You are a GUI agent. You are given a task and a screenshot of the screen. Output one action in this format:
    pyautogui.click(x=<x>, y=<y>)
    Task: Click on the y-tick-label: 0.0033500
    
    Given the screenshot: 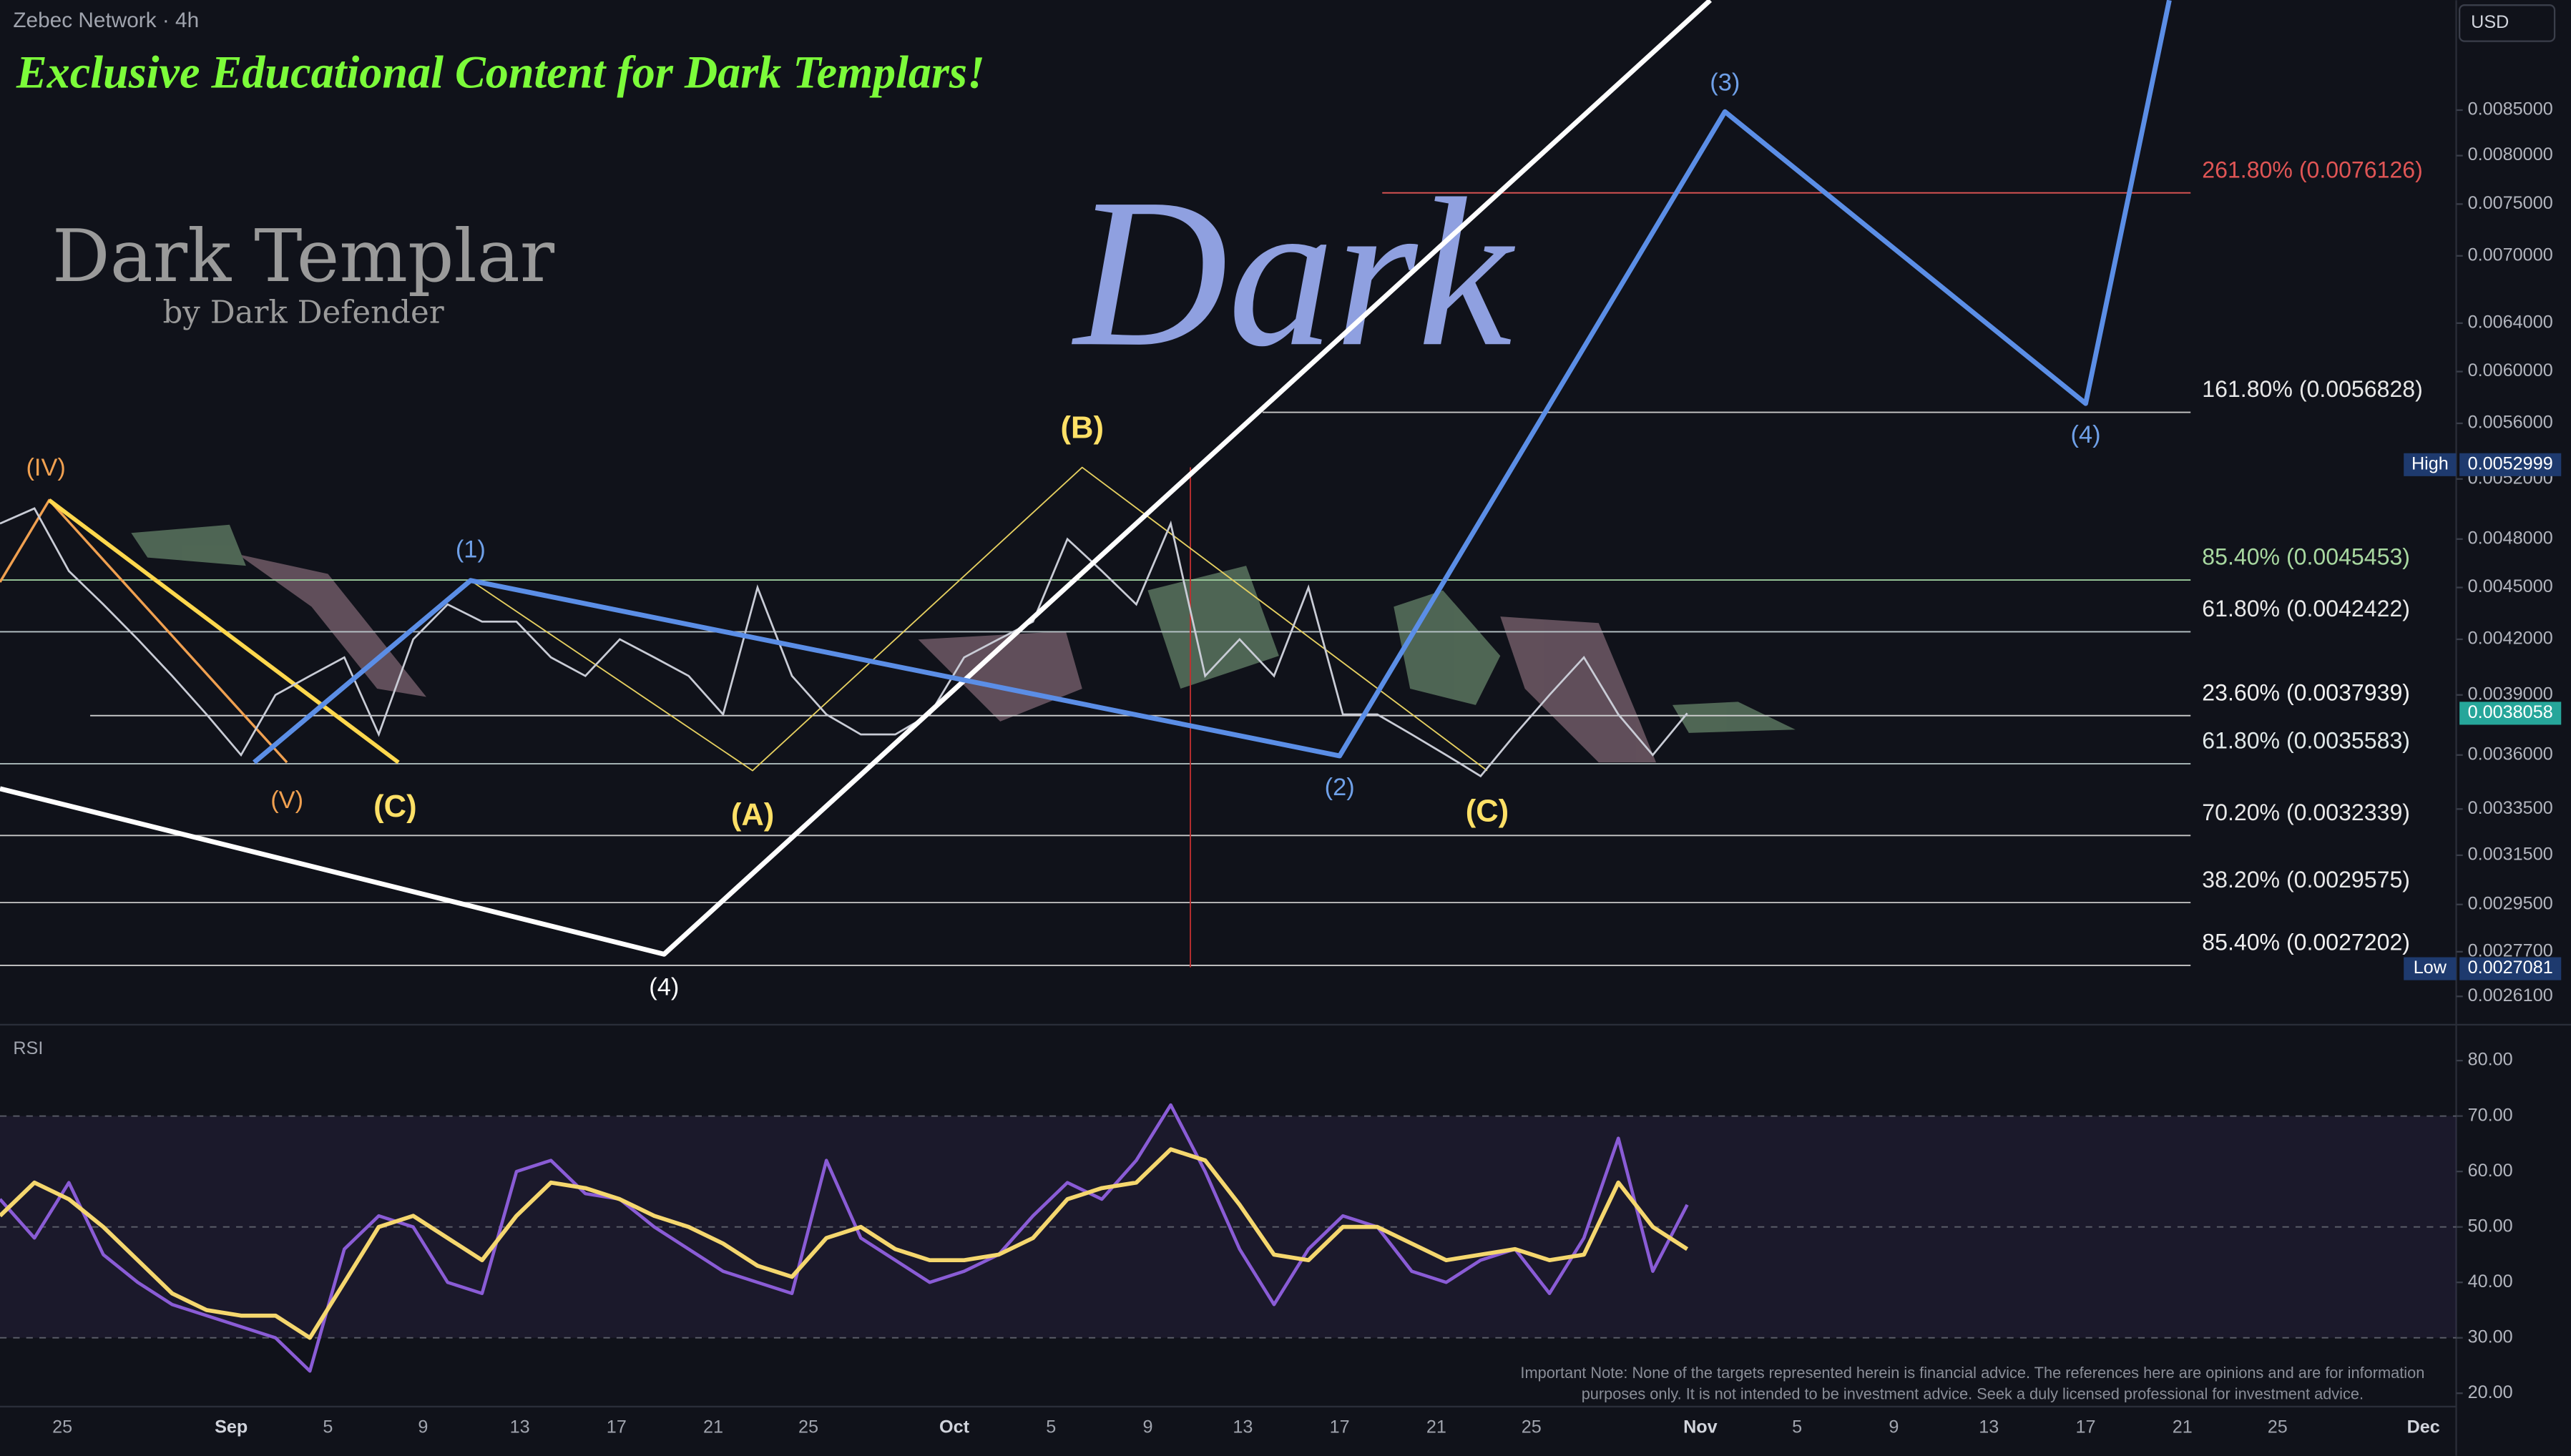 What is the action you would take?
    pyautogui.click(x=2510, y=808)
    